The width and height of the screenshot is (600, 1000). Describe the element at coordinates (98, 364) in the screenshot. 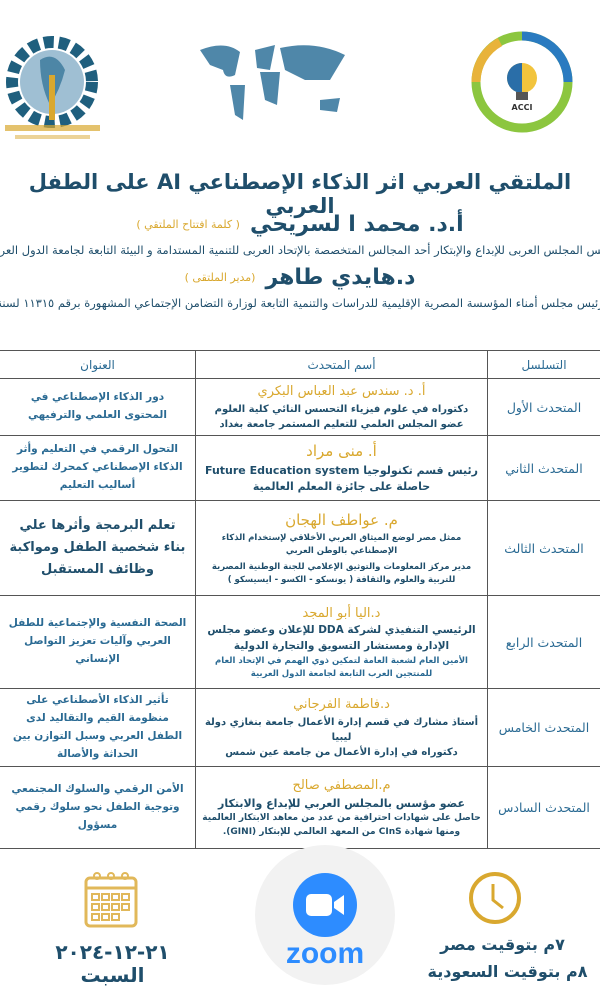

I see `header-topic: العنوان` at that location.